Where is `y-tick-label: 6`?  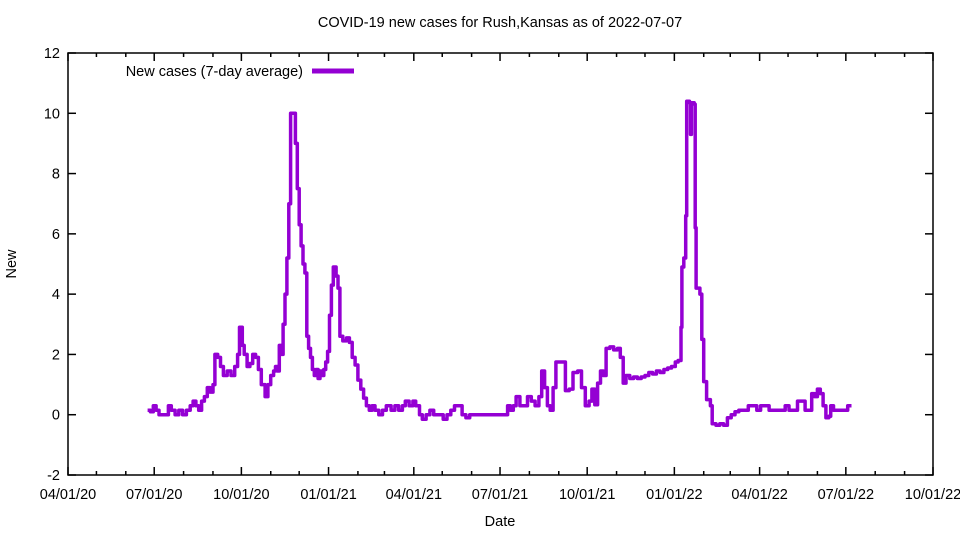 y-tick-label: 6 is located at coordinates (56, 235).